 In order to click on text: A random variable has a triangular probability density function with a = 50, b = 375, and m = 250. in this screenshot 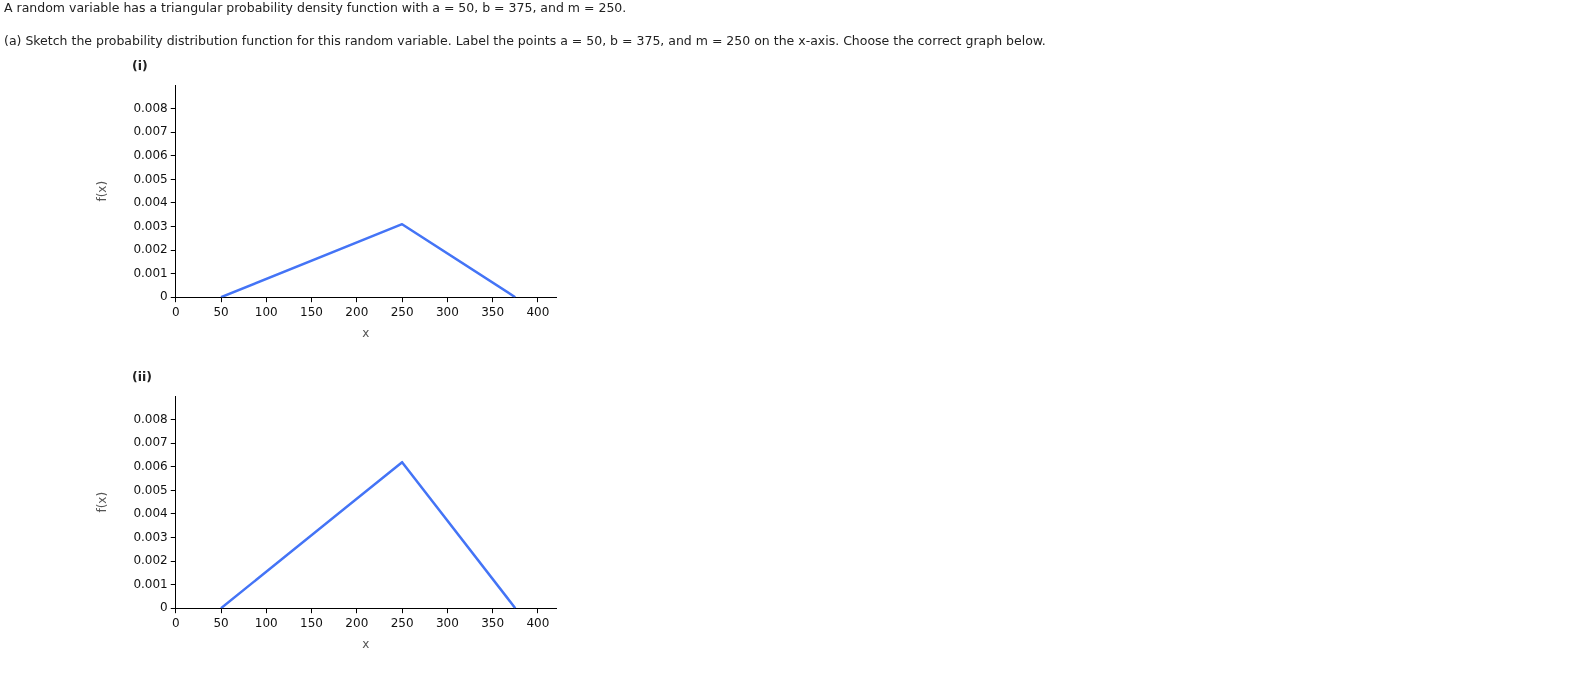, I will do `click(316, 7)`.